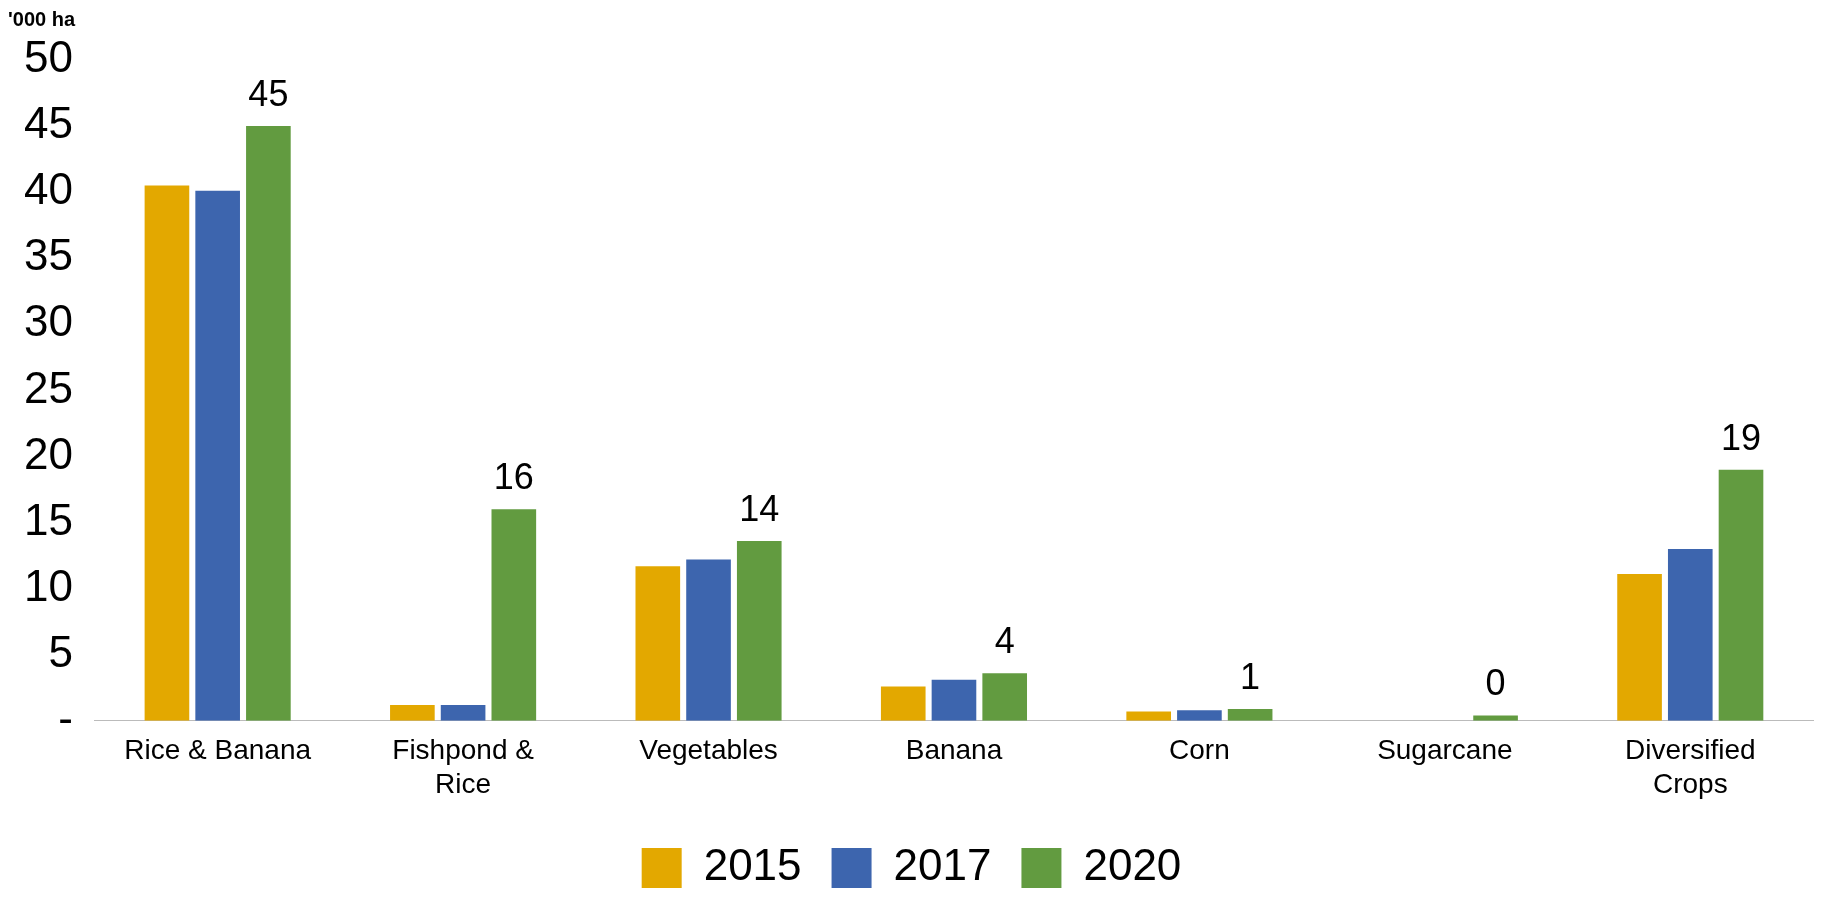 The image size is (1823, 905). Describe the element at coordinates (1741, 437) in the screenshot. I see `data-label: 19` at that location.